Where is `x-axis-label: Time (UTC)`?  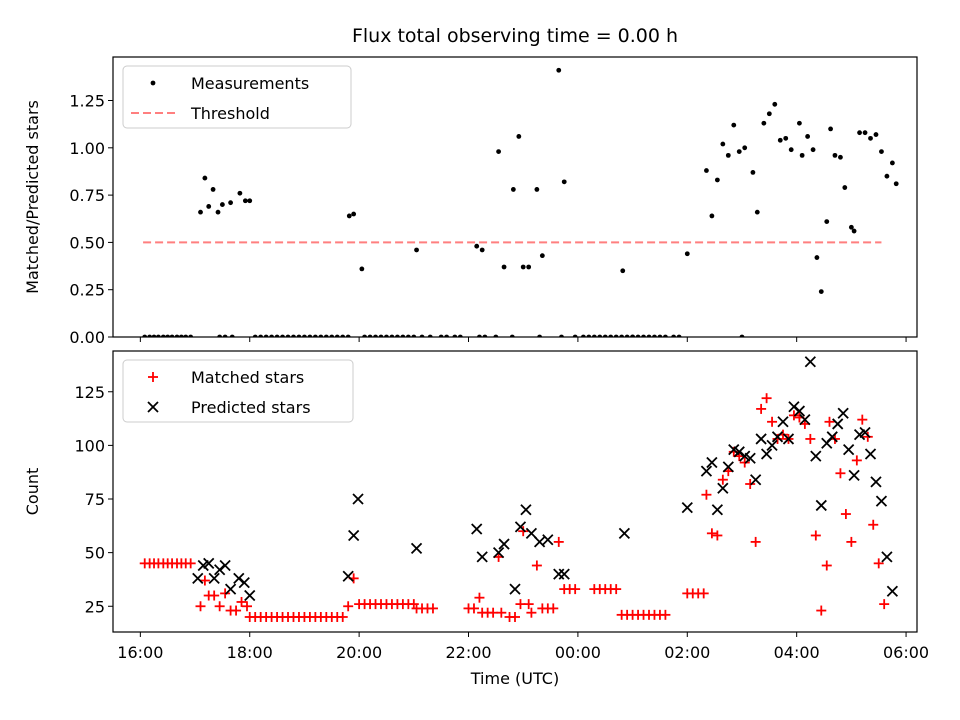 x-axis-label: Time (UTC) is located at coordinates (514, 678).